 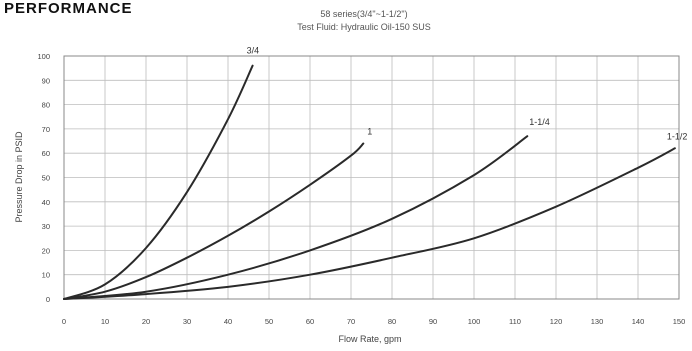 What do you see at coordinates (679, 321) in the screenshot?
I see `x-tick-label: 150` at bounding box center [679, 321].